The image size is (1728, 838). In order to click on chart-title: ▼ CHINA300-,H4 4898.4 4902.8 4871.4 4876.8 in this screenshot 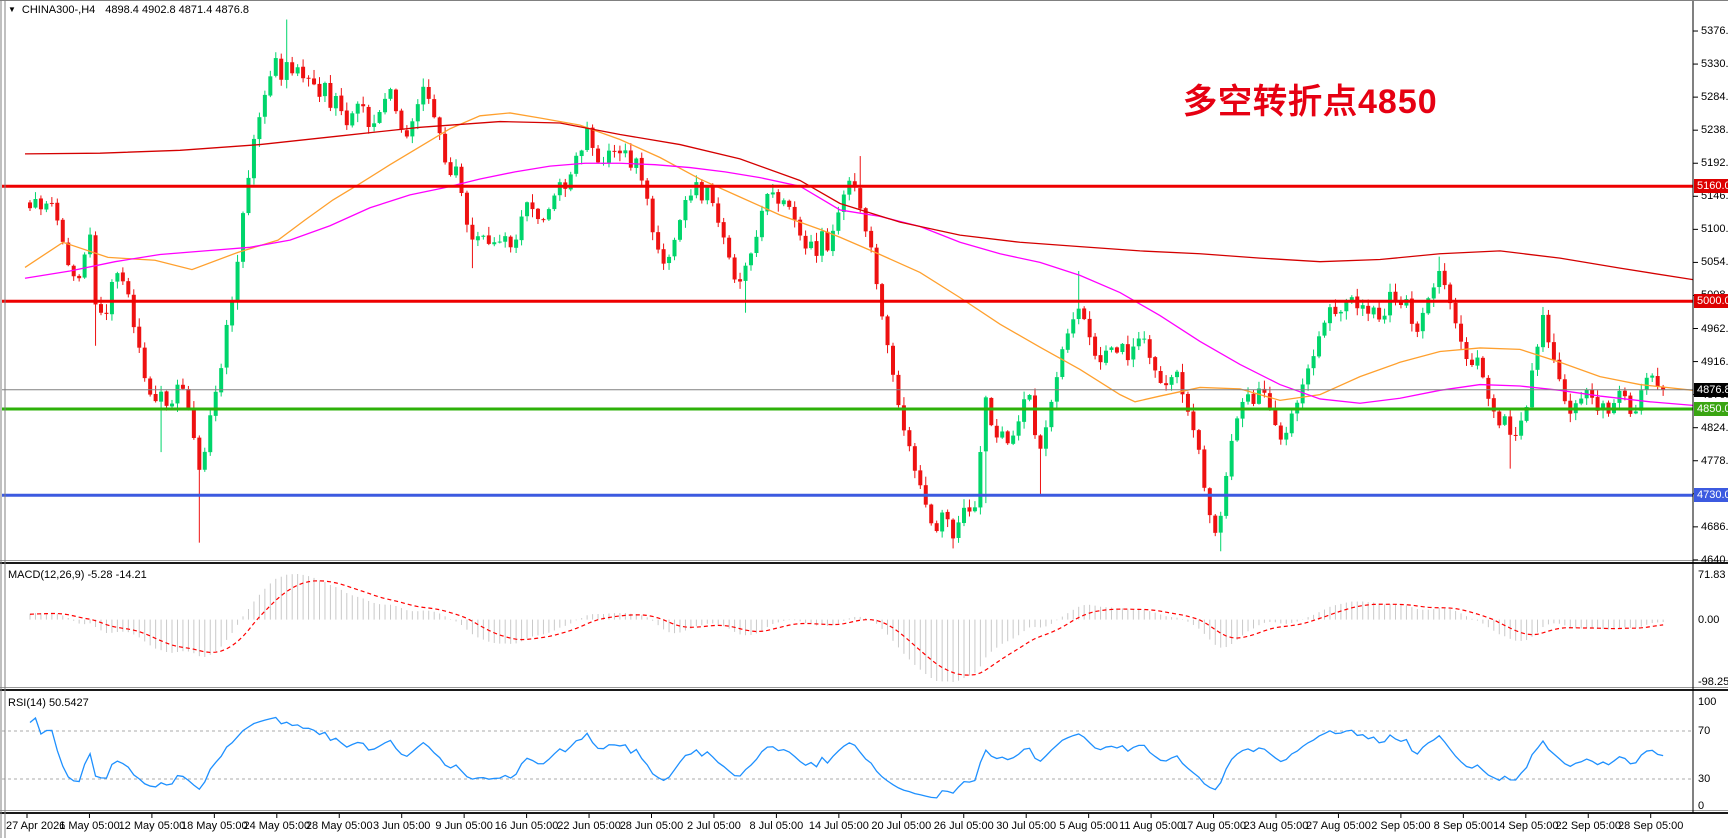, I will do `click(128, 10)`.